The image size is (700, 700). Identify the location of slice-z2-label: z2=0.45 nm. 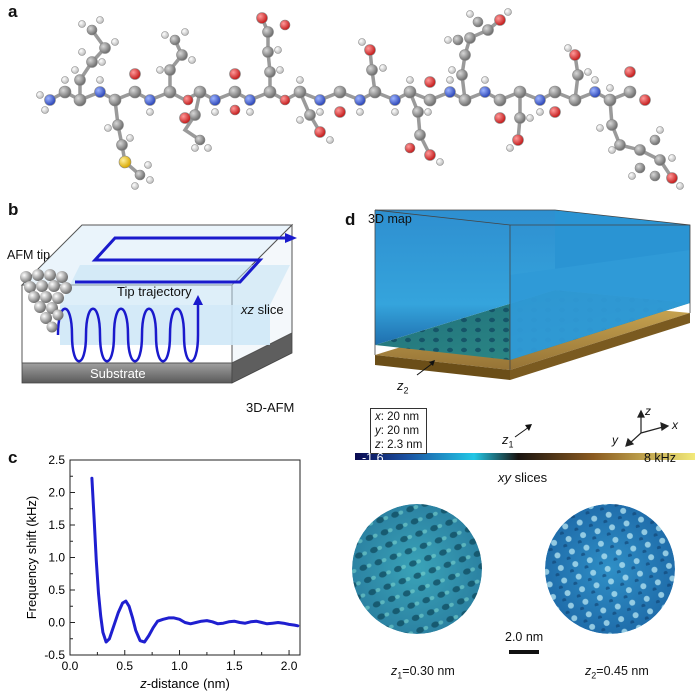
(617, 672).